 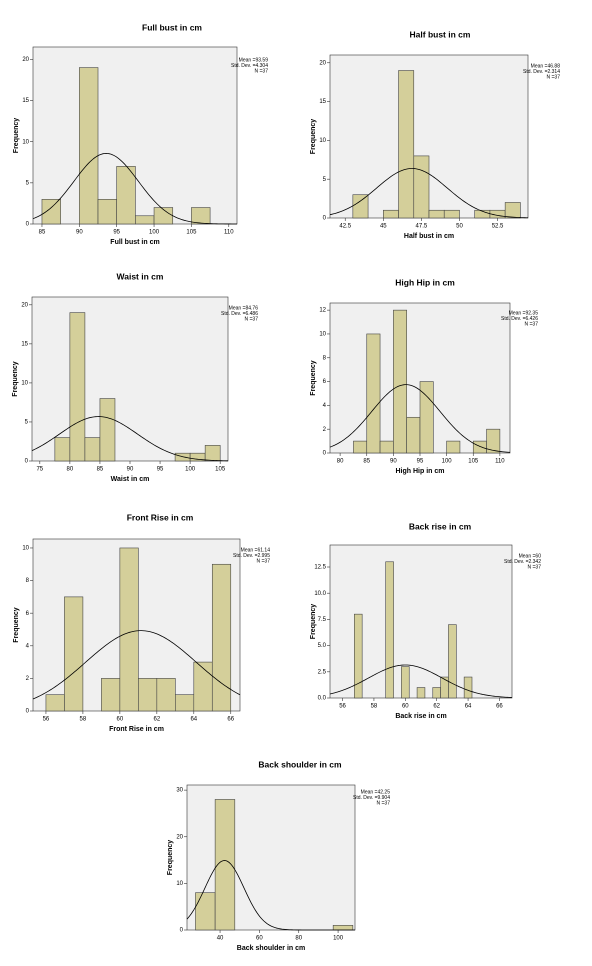 What do you see at coordinates (459, 227) in the screenshot?
I see `x-tick-label: 50` at bounding box center [459, 227].